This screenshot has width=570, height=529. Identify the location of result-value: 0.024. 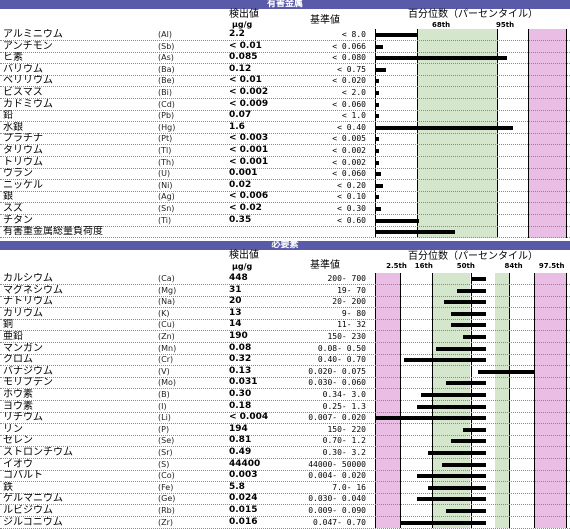
(243, 498).